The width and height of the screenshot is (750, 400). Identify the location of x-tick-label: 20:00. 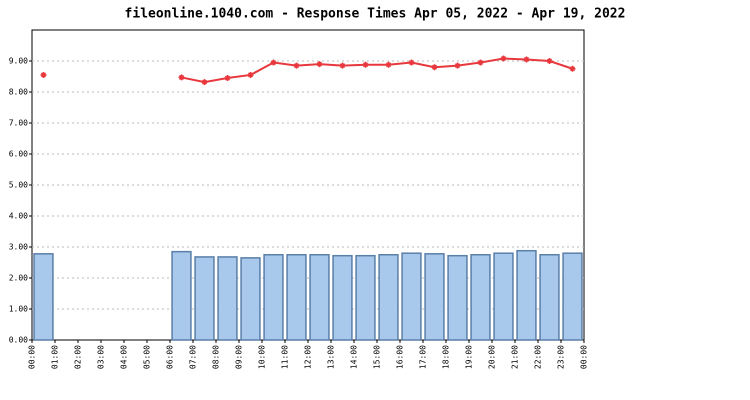
(492, 357).